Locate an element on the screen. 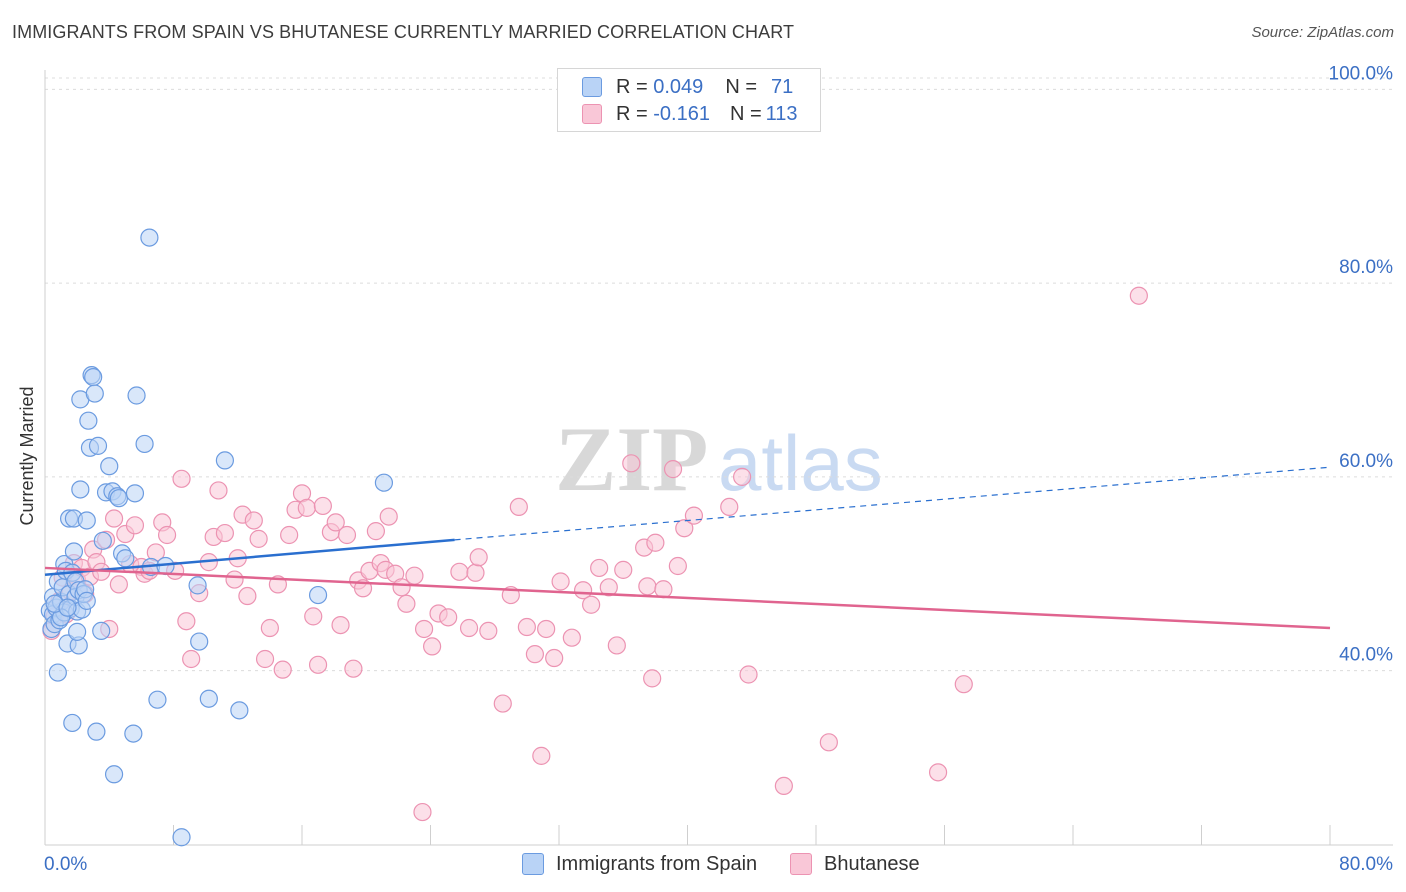  y-tick-label: 60.0% is located at coordinates (1366, 461).